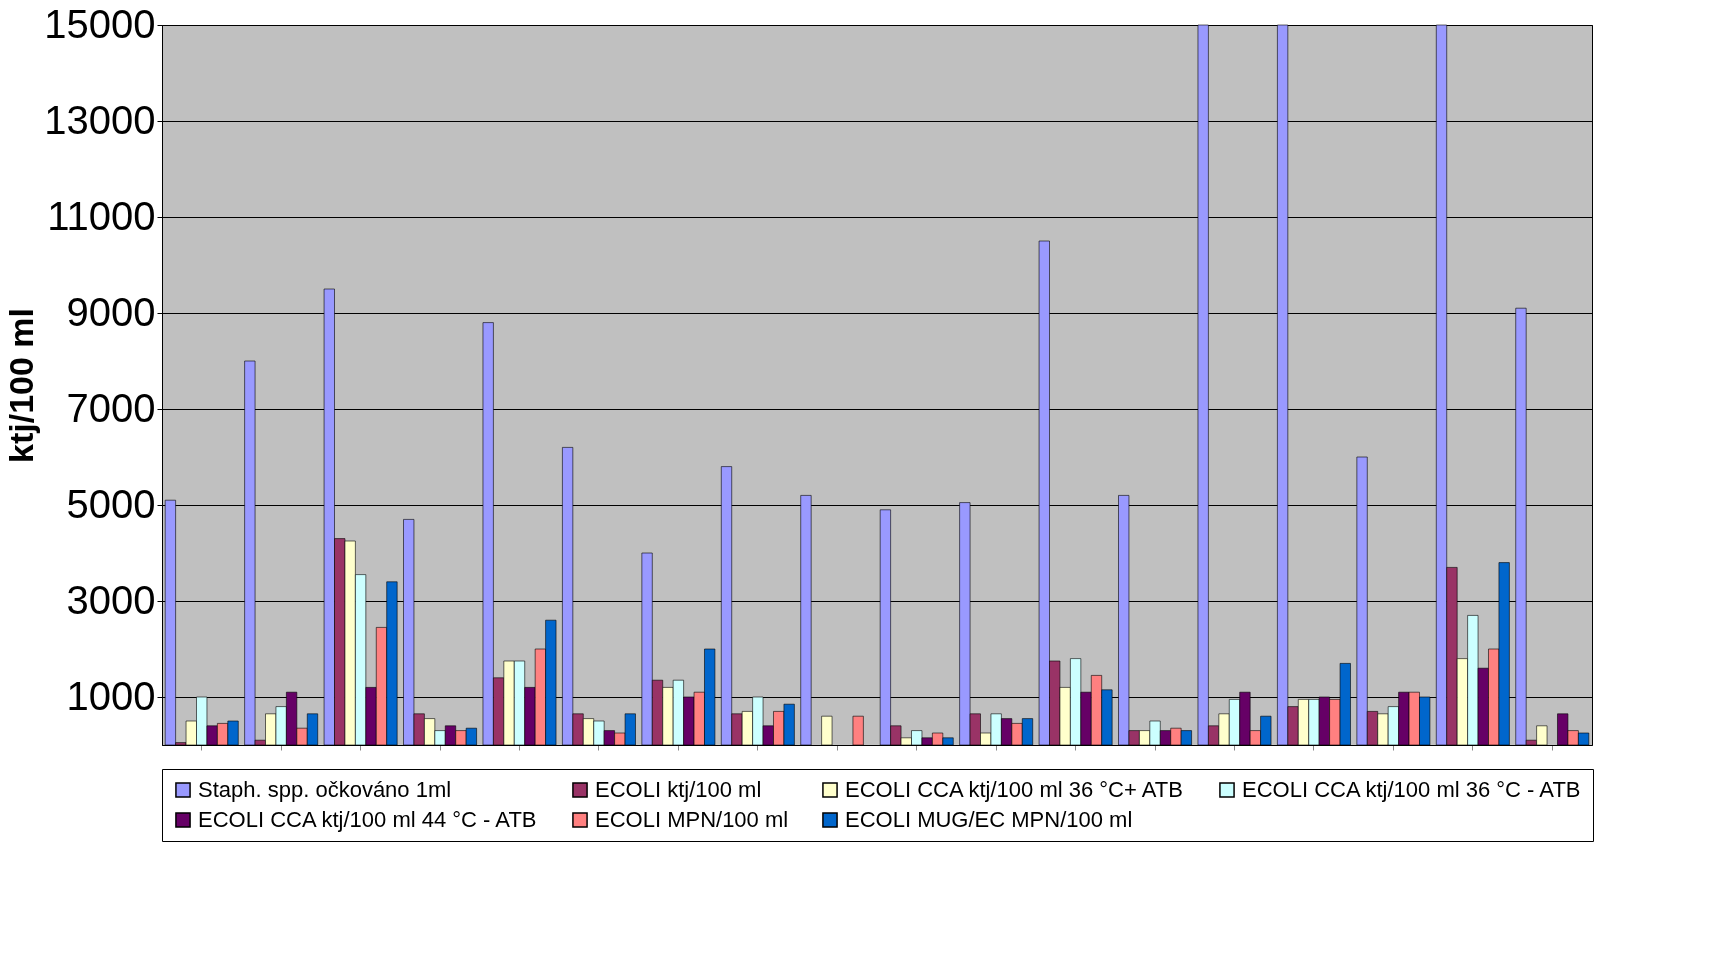 The image size is (1717, 954). What do you see at coordinates (367, 819) in the screenshot?
I see `legend-label: ECOLI CCA ktj/100 ml 44 °C - ATB` at bounding box center [367, 819].